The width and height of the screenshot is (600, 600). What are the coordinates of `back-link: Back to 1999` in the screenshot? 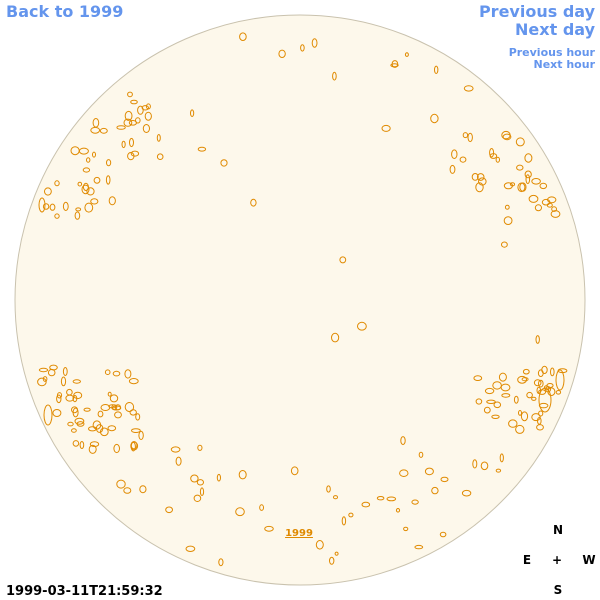 It's located at (64, 11).